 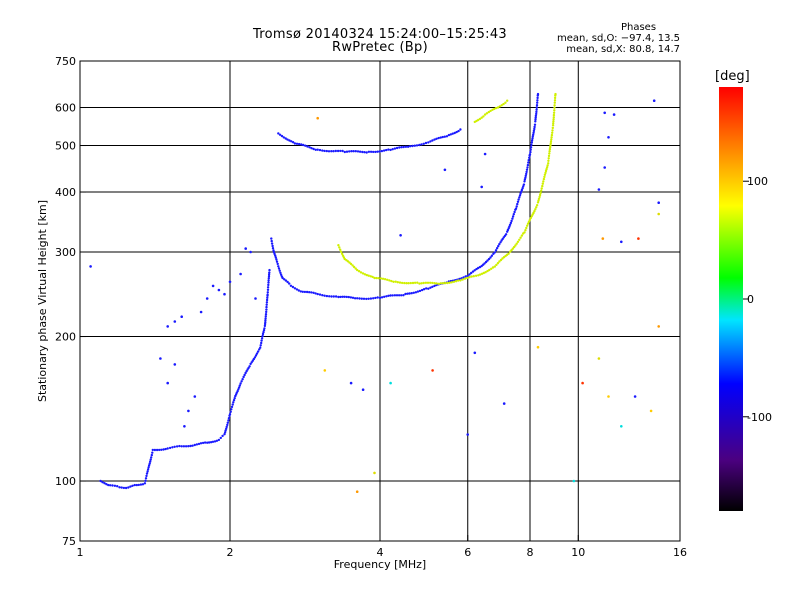 What do you see at coordinates (65, 146) in the screenshot?
I see `y-tick-label: 500` at bounding box center [65, 146].